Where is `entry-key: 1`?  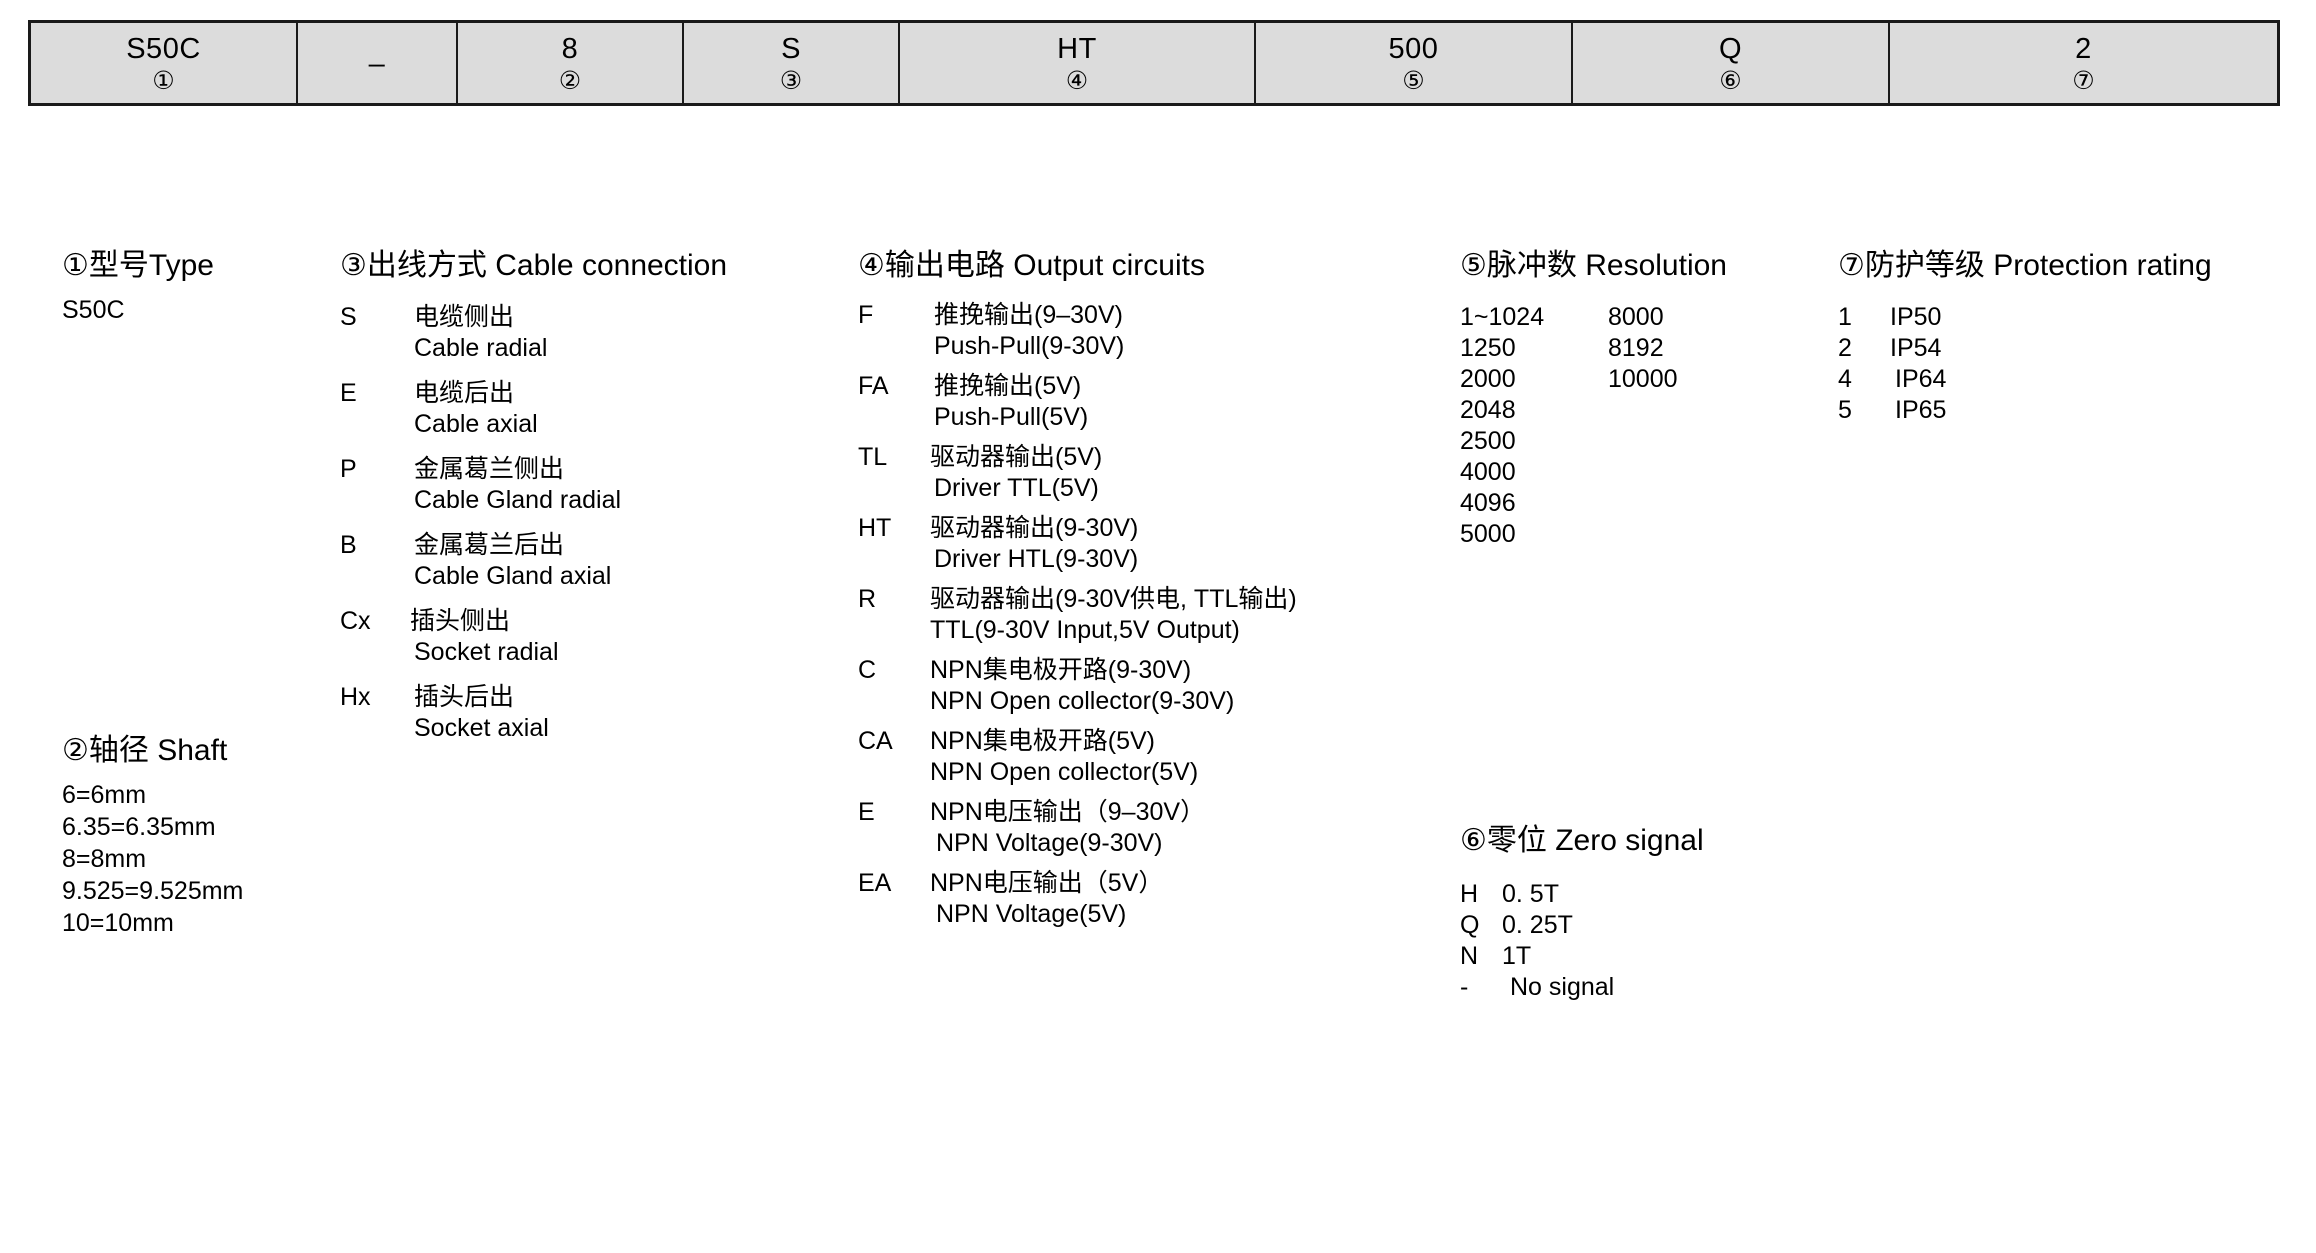
entry-key: 1 is located at coordinates (1845, 317).